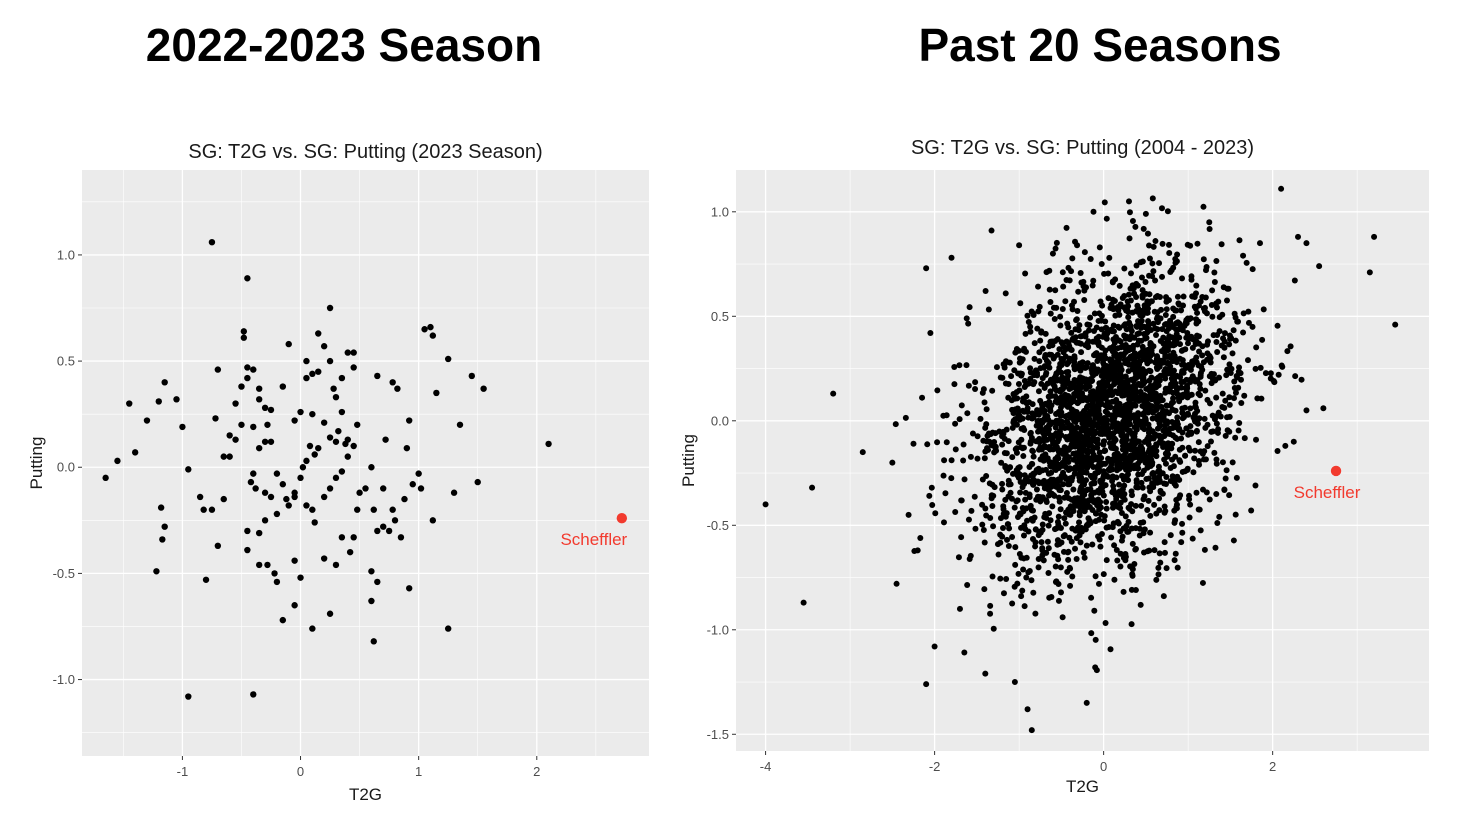  Describe the element at coordinates (718, 734) in the screenshot. I see `y-tick-label: -1.5` at that location.